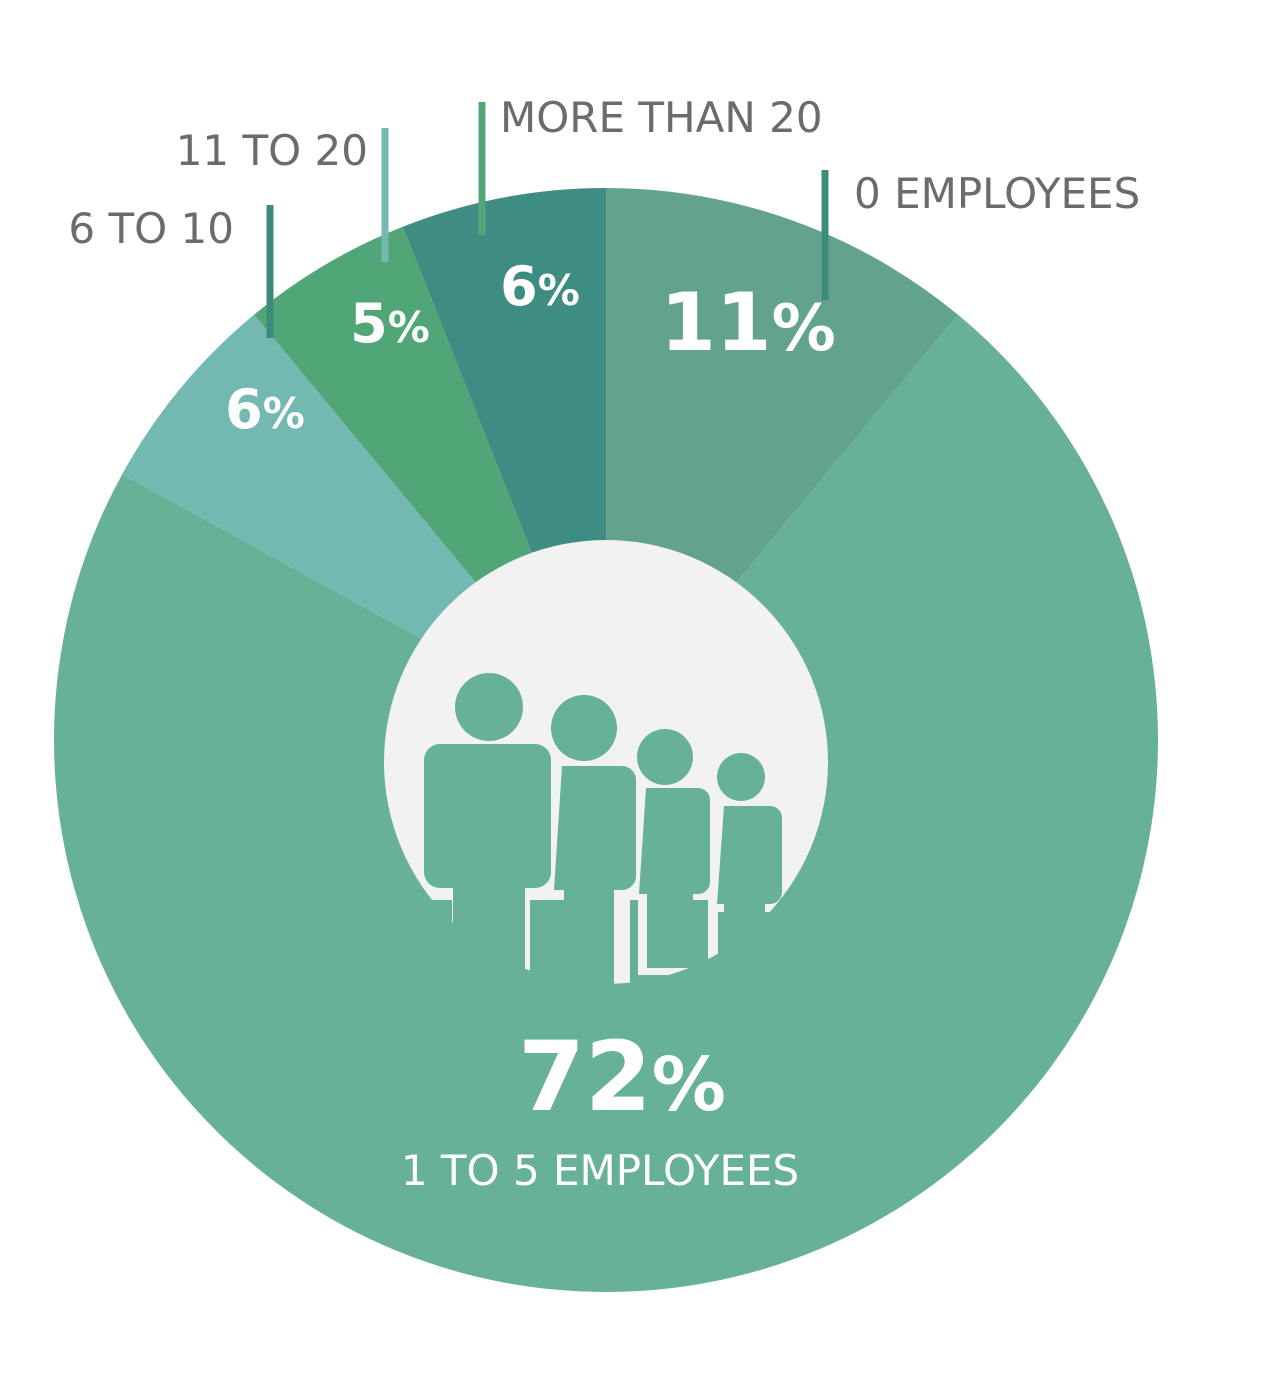 The height and width of the screenshot is (1382, 1274). Describe the element at coordinates (661, 117) in the screenshot. I see `category-label-more-than-20: MORE THAN 20` at that location.